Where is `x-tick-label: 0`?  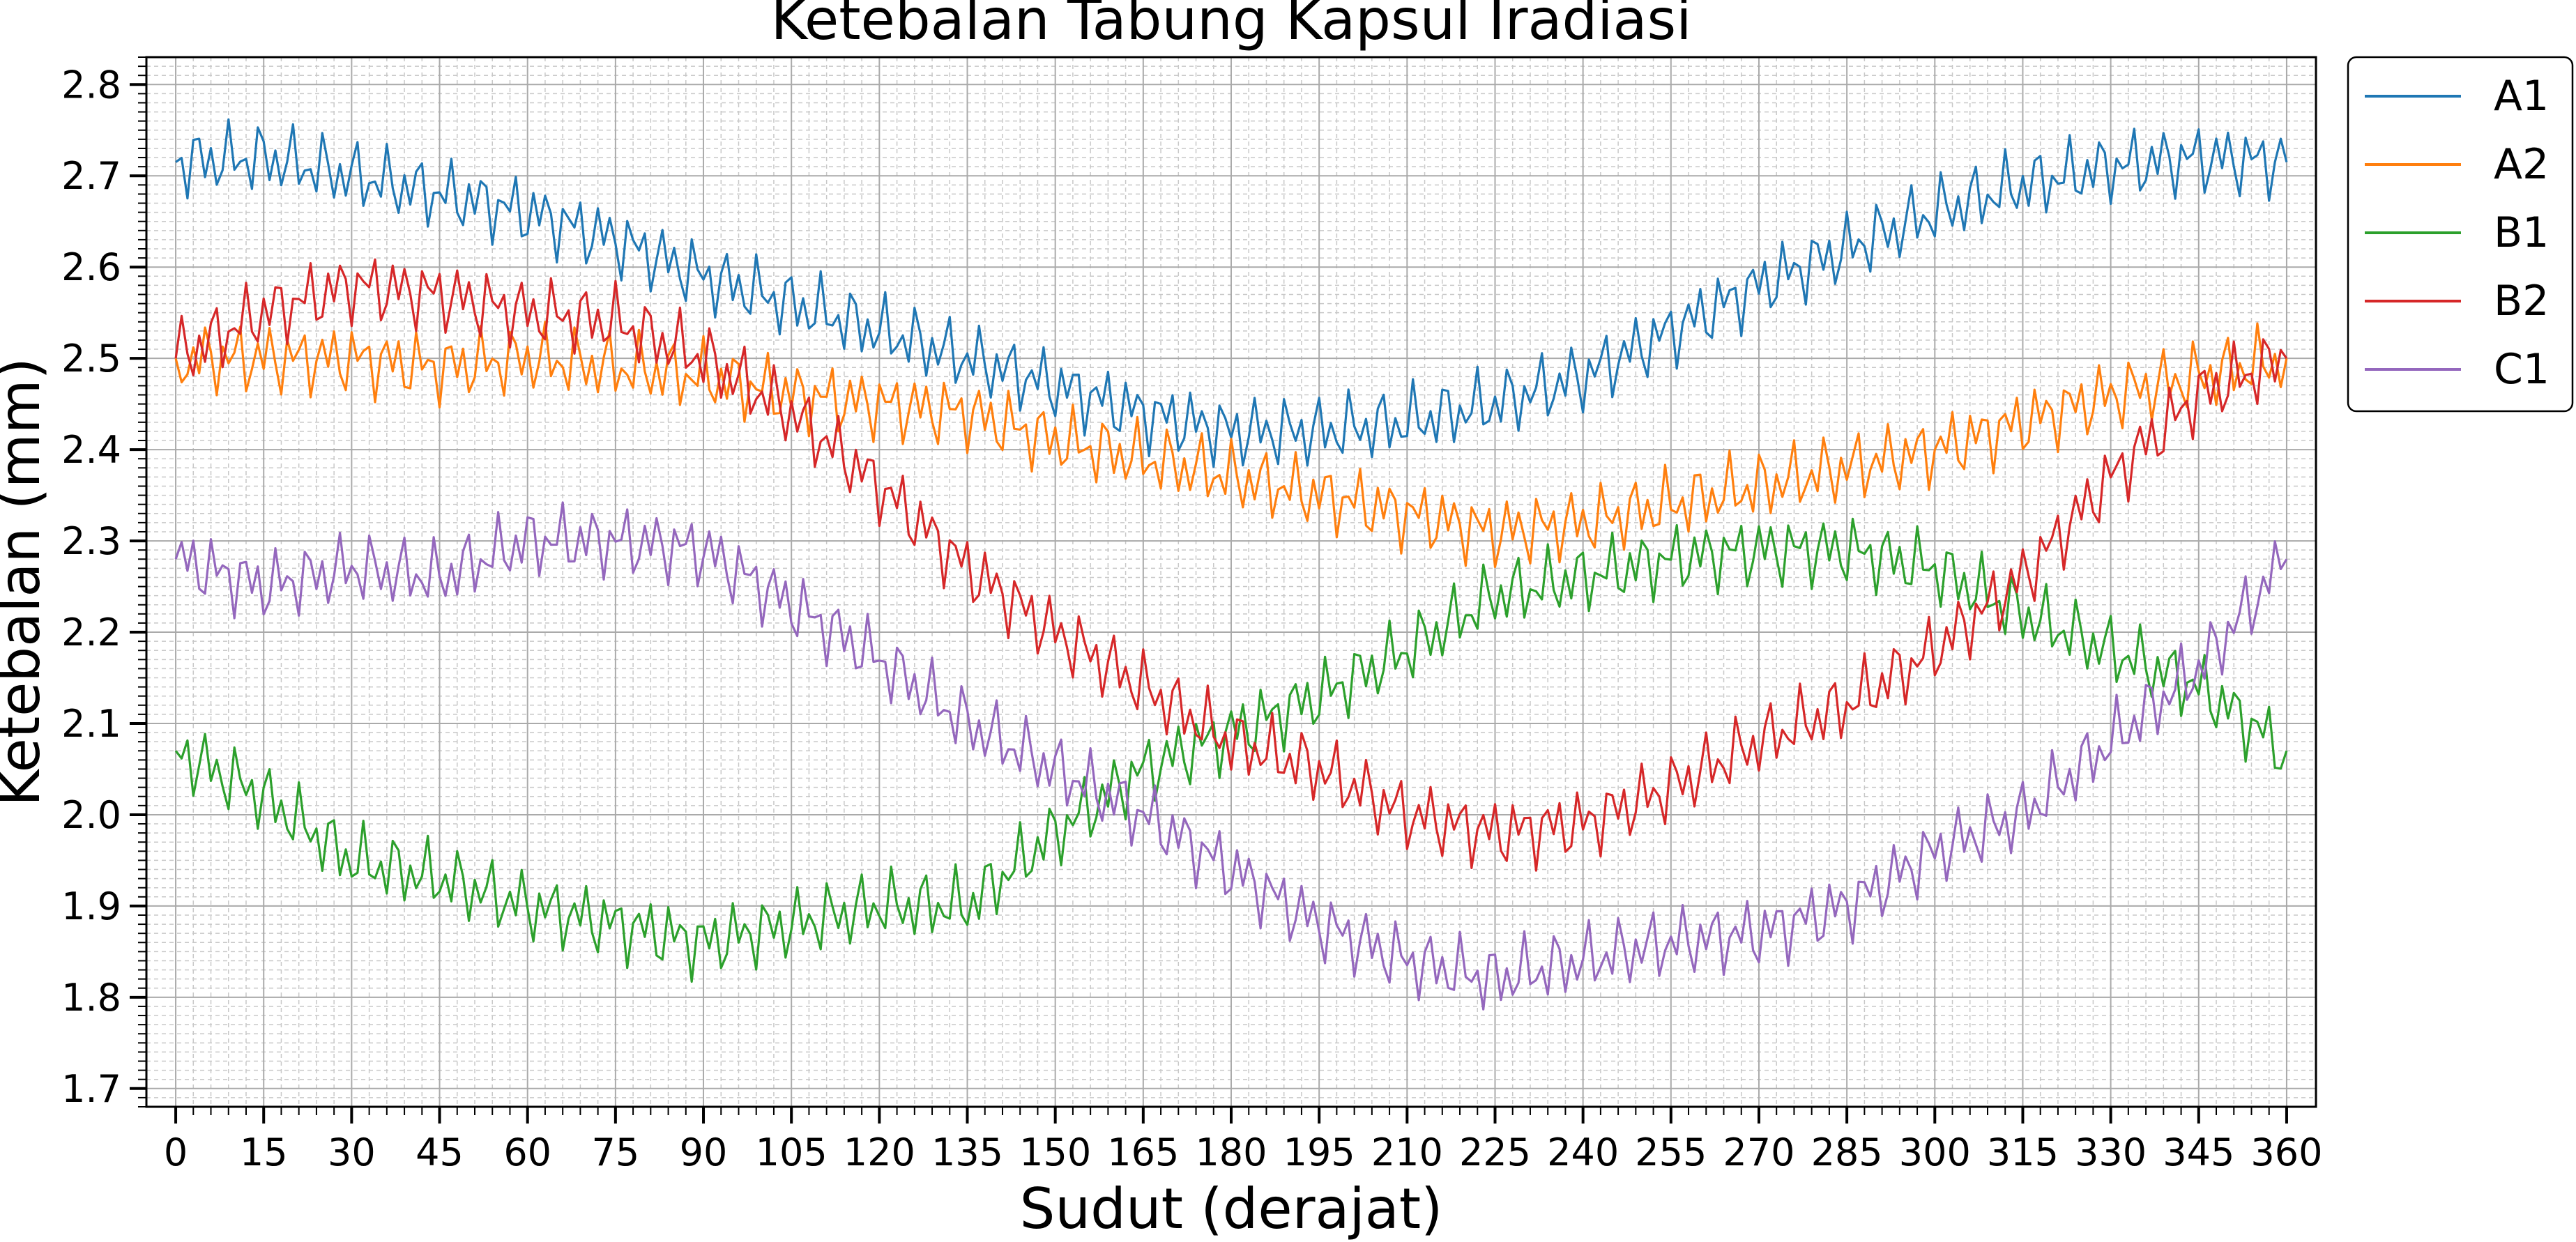
x-tick-label: 0 is located at coordinates (176, 1152).